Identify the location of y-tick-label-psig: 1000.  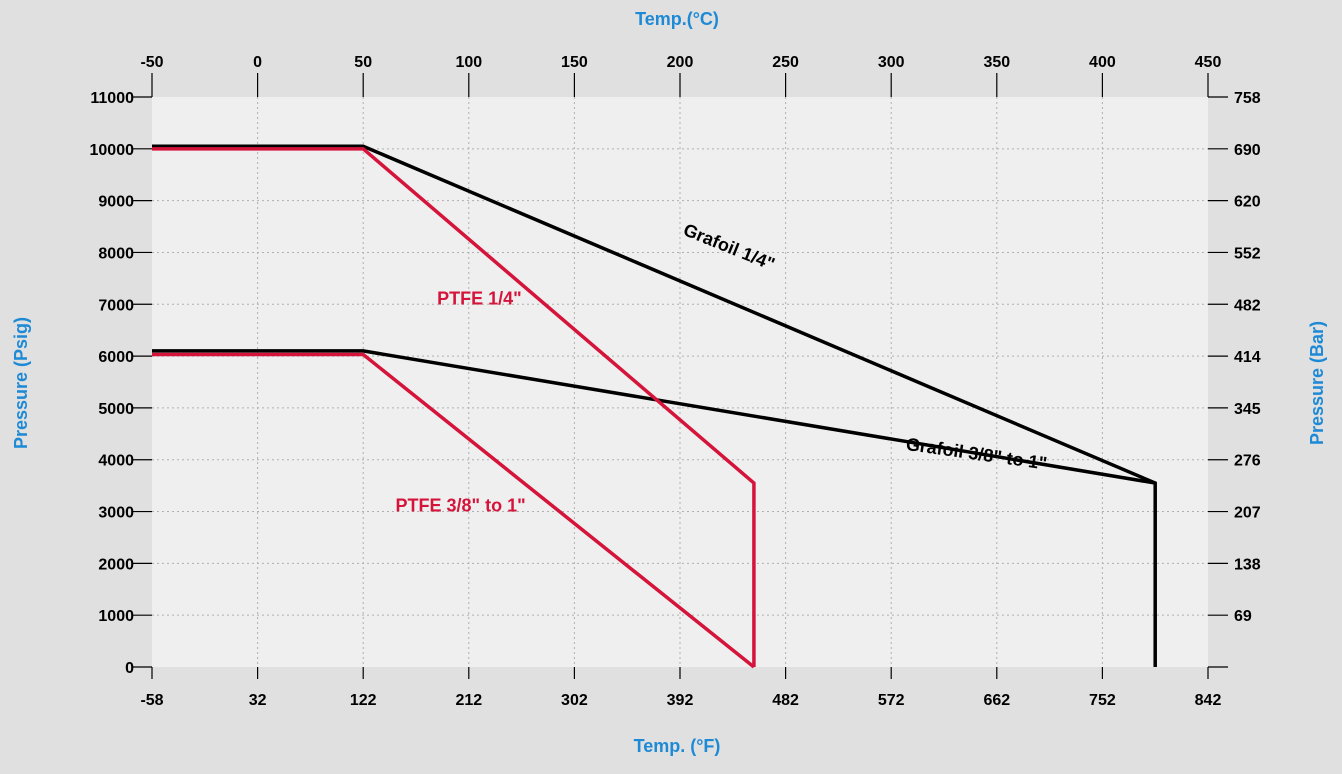
(116, 616).